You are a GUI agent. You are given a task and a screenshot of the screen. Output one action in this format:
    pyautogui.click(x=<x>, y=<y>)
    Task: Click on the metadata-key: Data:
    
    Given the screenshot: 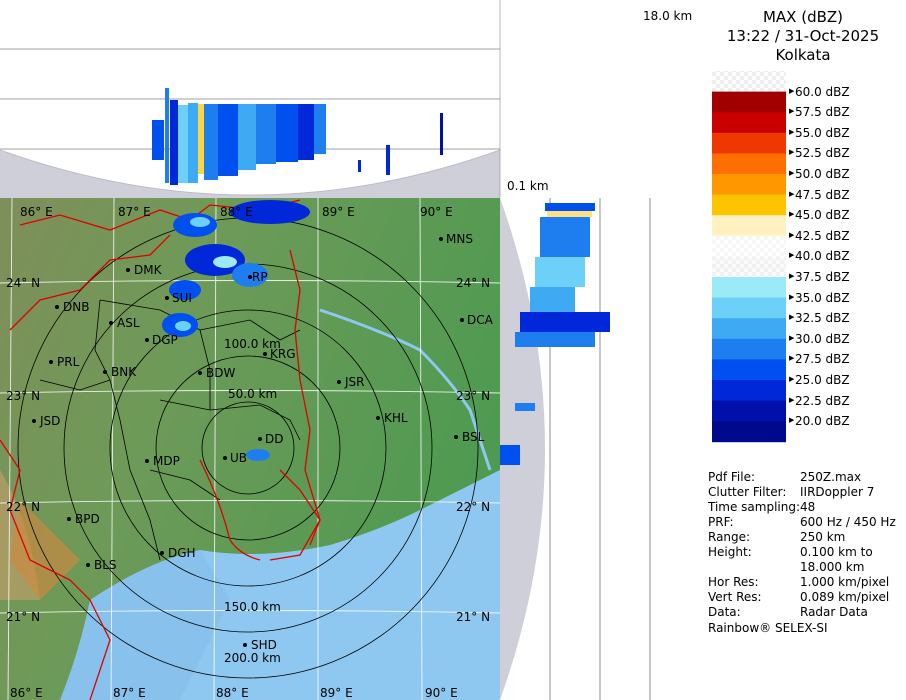 What is the action you would take?
    pyautogui.click(x=724, y=612)
    